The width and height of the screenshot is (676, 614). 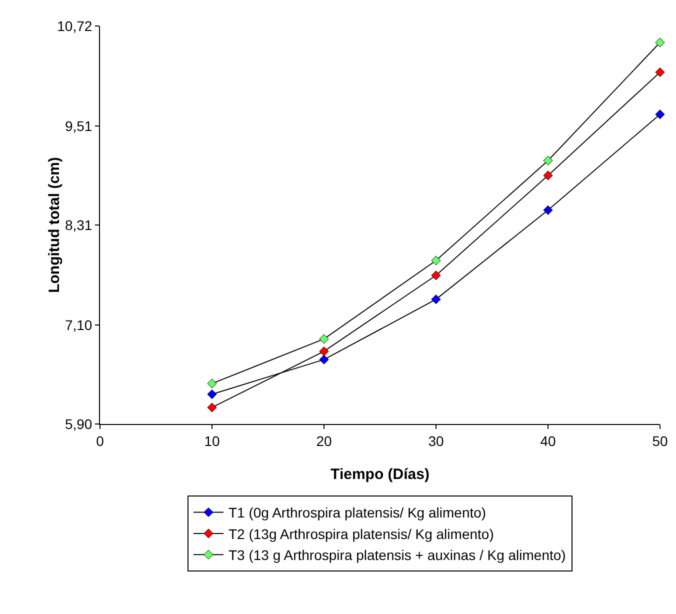 I want to click on x-axis-title: Tiempo (Días), so click(x=380, y=474).